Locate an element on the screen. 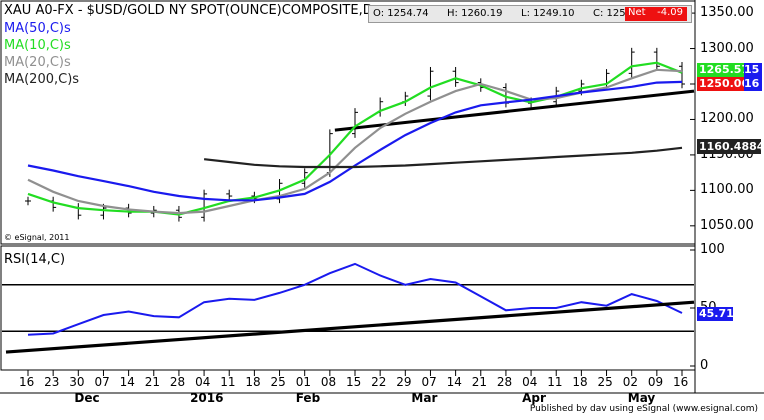  date-tick-label: 02 is located at coordinates (630, 382).